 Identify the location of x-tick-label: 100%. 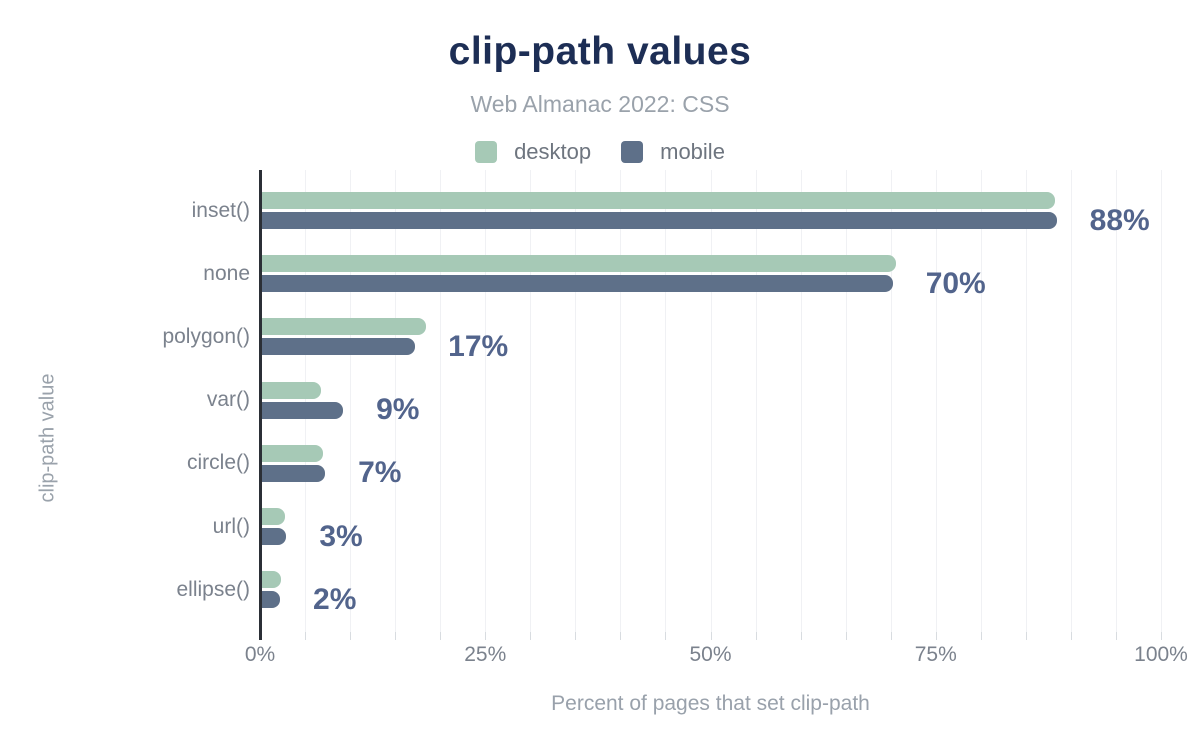
(1161, 654).